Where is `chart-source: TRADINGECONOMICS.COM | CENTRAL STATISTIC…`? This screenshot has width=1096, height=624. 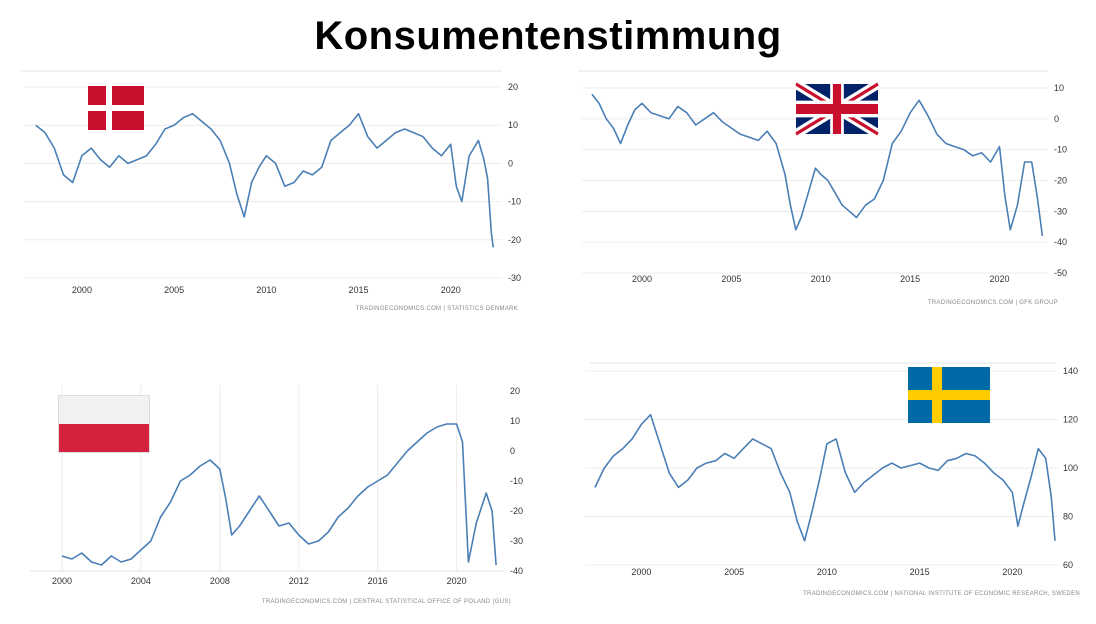 chart-source: TRADINGECONOMICS.COM | CENTRAL STATISTIC… is located at coordinates (386, 602).